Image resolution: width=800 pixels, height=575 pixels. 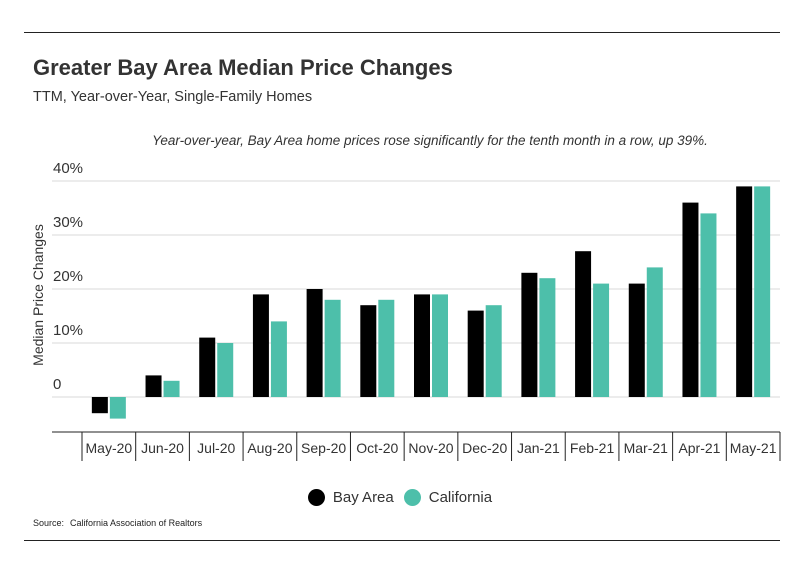 What do you see at coordinates (592, 448) in the screenshot?
I see `x-tick-label: Feb-21` at bounding box center [592, 448].